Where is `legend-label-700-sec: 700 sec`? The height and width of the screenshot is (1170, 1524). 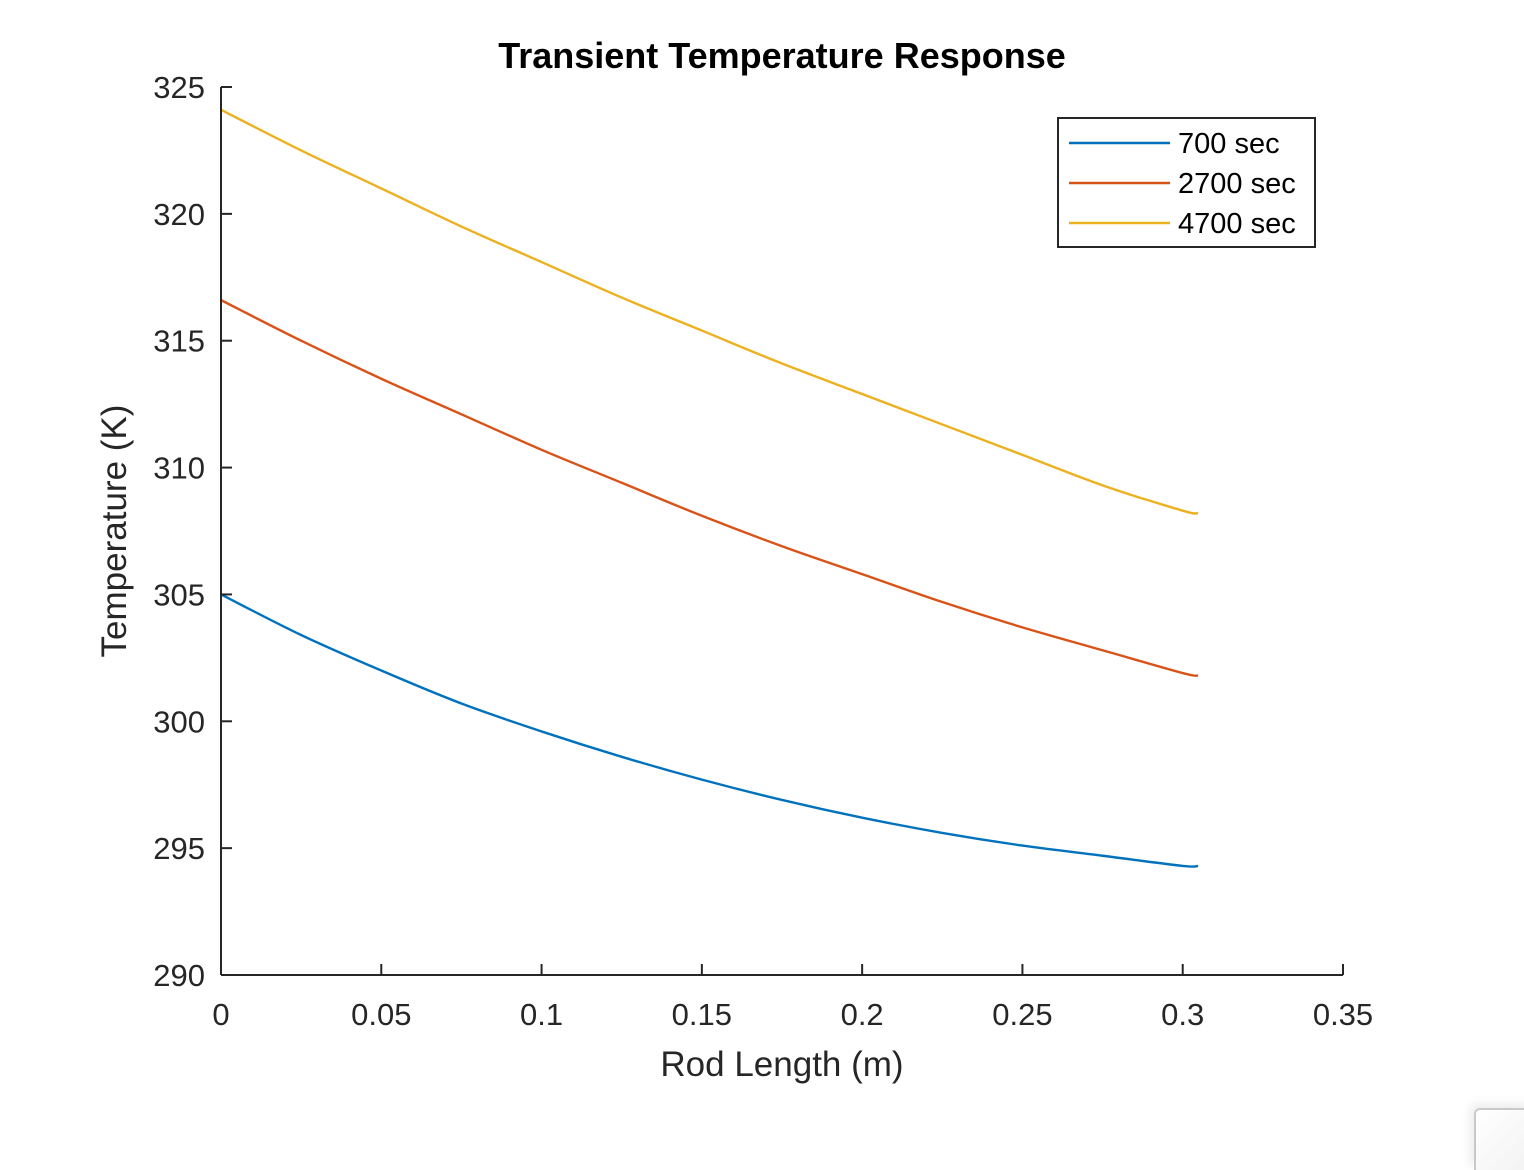
legend-label-700-sec: 700 sec is located at coordinates (1229, 144).